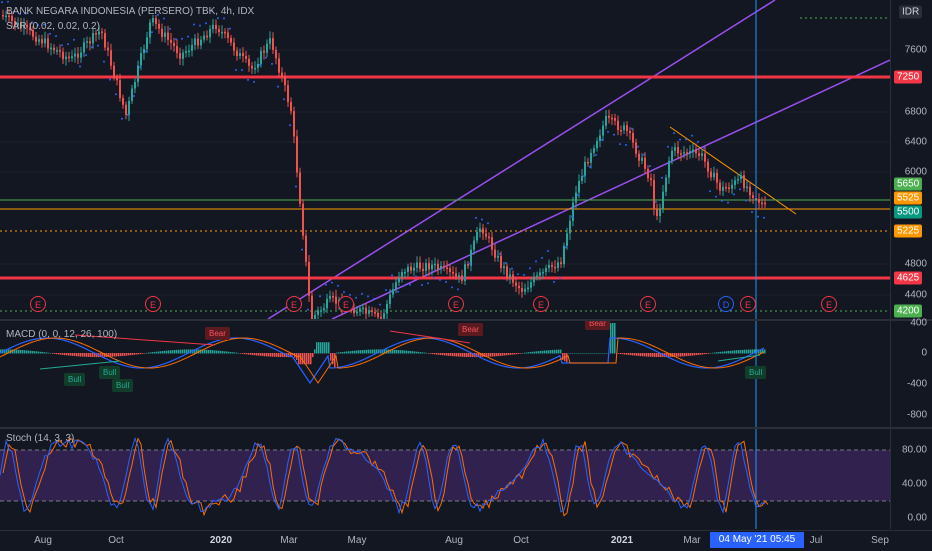 This screenshot has height=551, width=932. Describe the element at coordinates (880, 540) in the screenshot. I see `time-label: Sep` at that location.